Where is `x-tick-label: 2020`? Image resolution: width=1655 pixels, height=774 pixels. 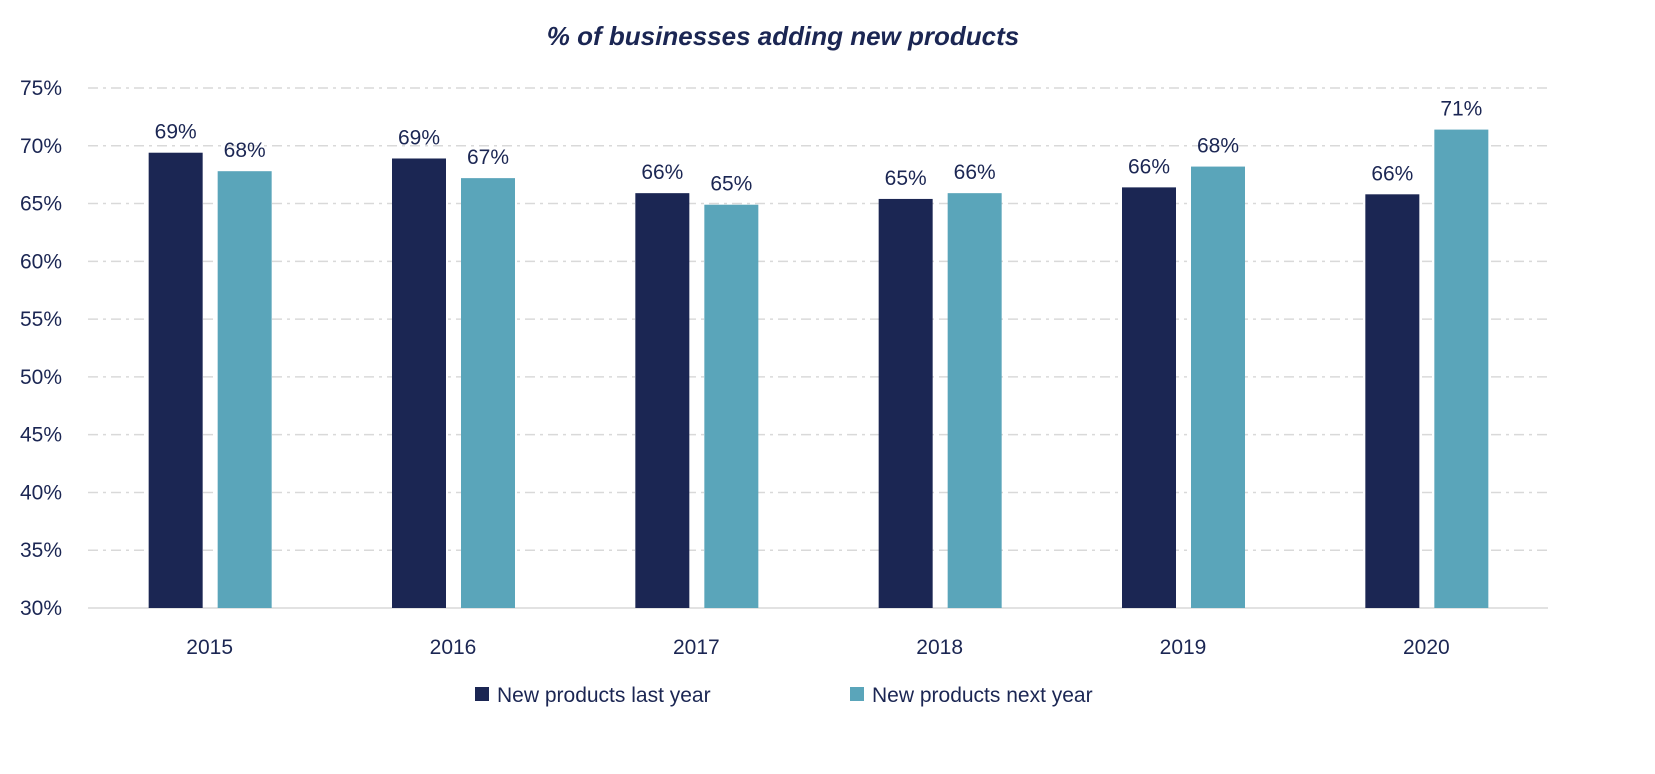
x-tick-label: 2020 is located at coordinates (1426, 647).